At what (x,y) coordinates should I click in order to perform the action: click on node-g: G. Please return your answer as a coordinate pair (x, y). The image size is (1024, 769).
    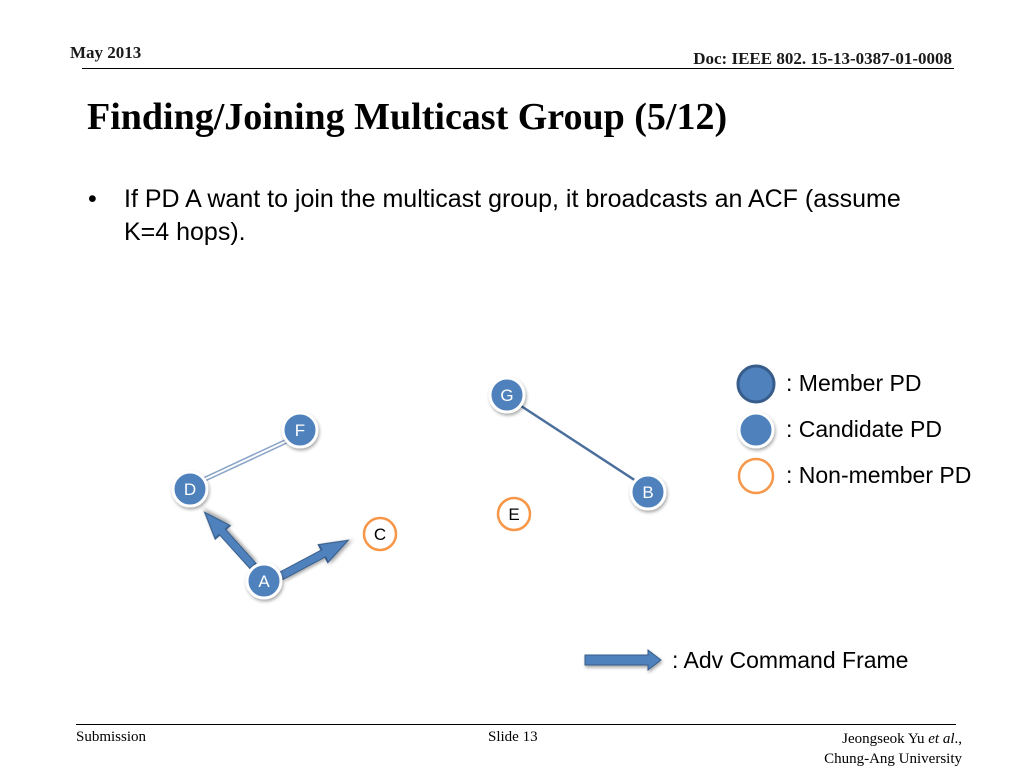
    Looking at the image, I should click on (507, 395).